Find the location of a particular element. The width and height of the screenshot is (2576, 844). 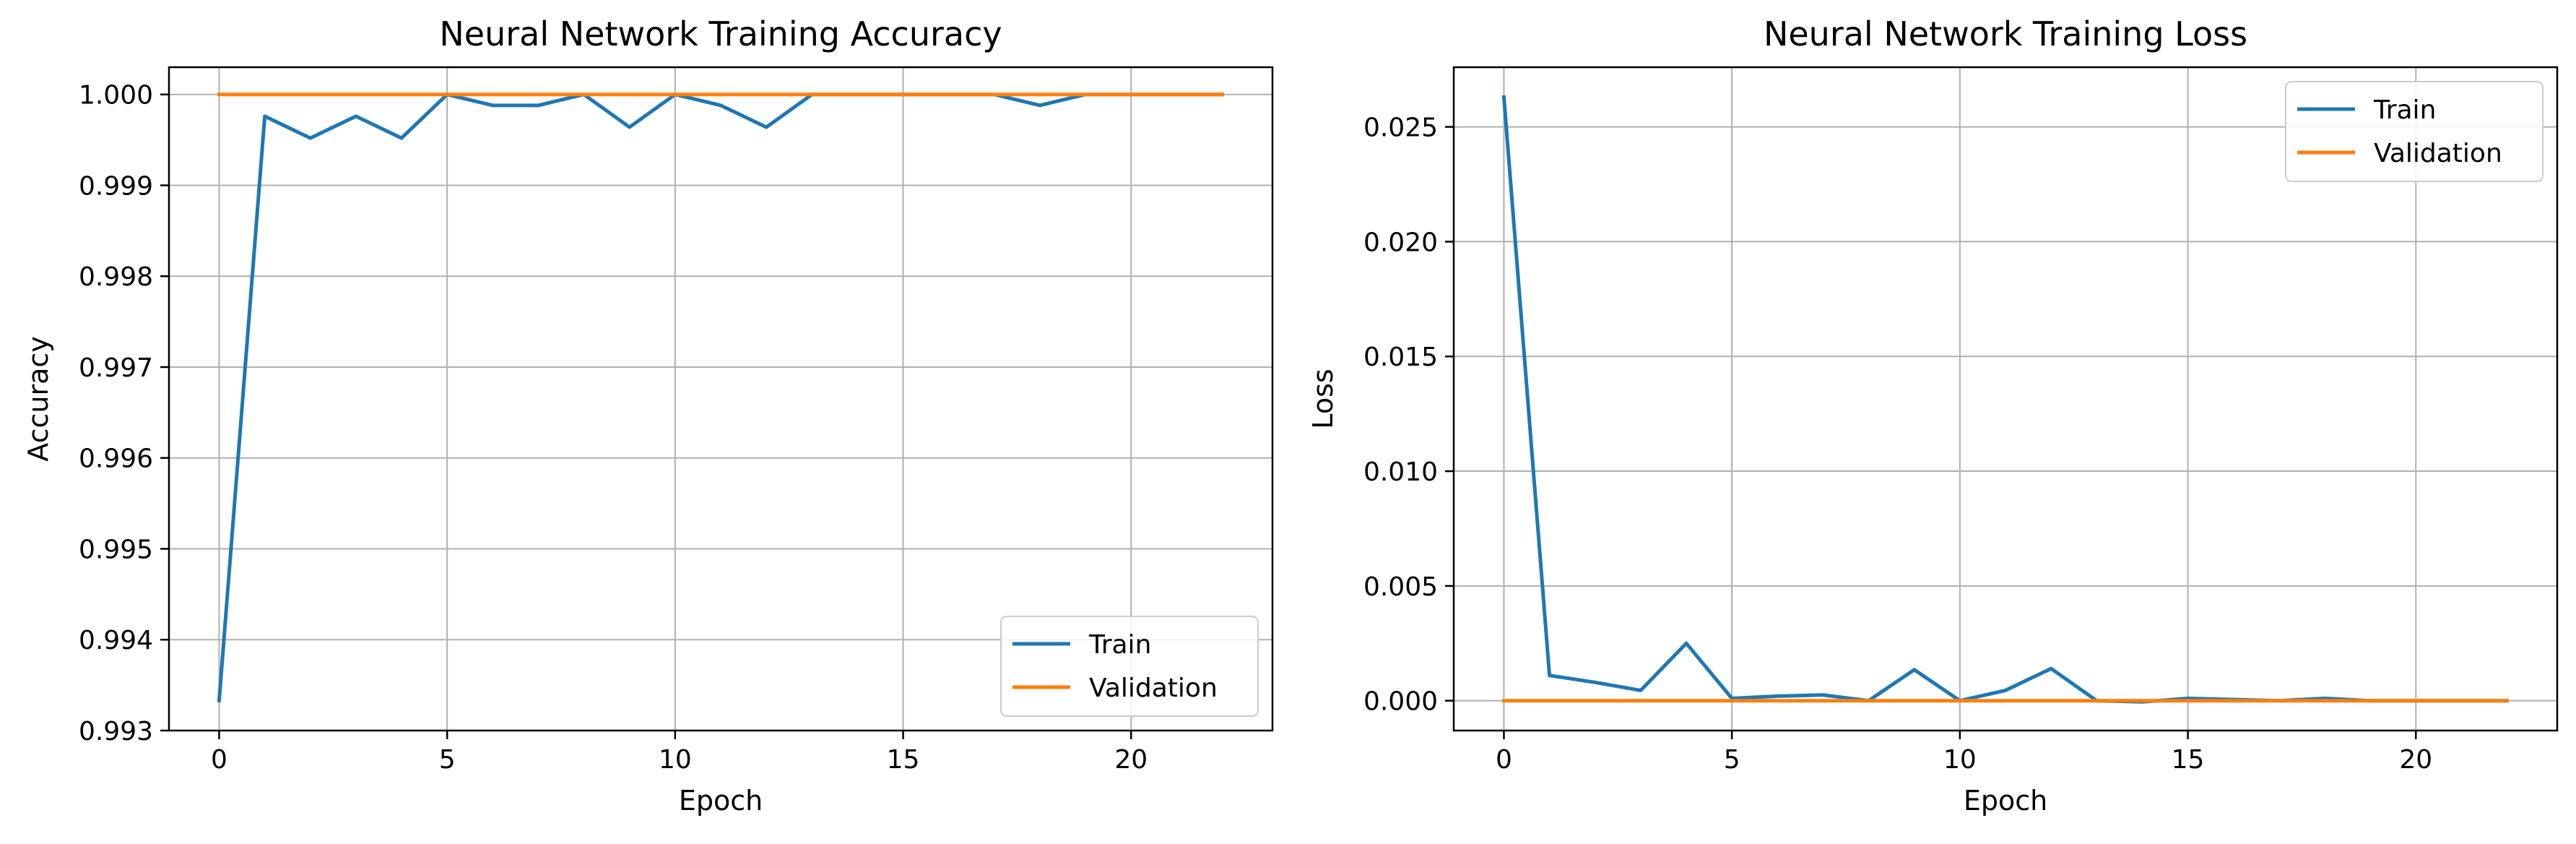

y-tick-label: 0.996 is located at coordinates (116, 459).